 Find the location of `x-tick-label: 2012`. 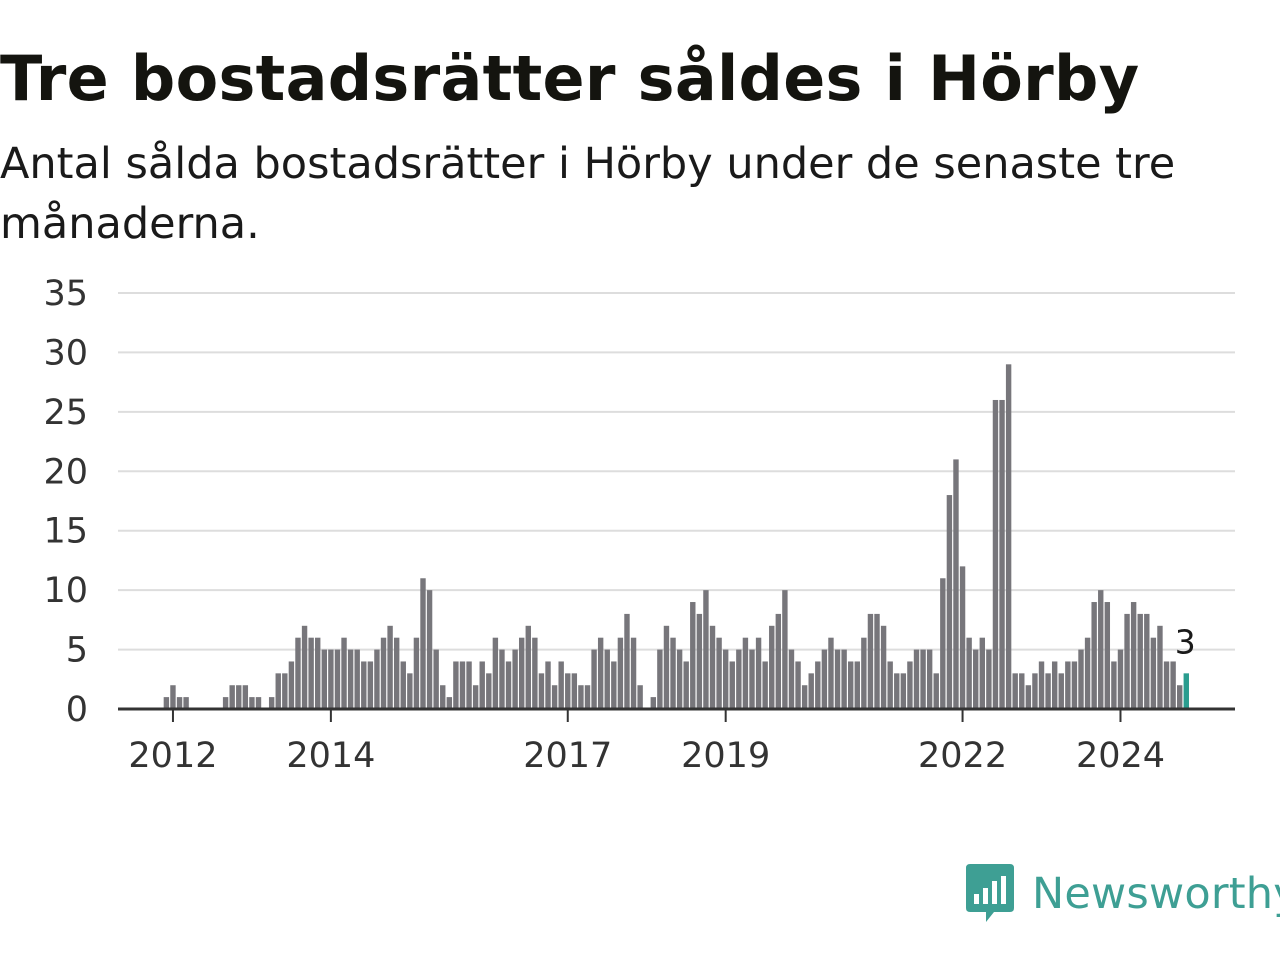

x-tick-label: 2012 is located at coordinates (172, 756).